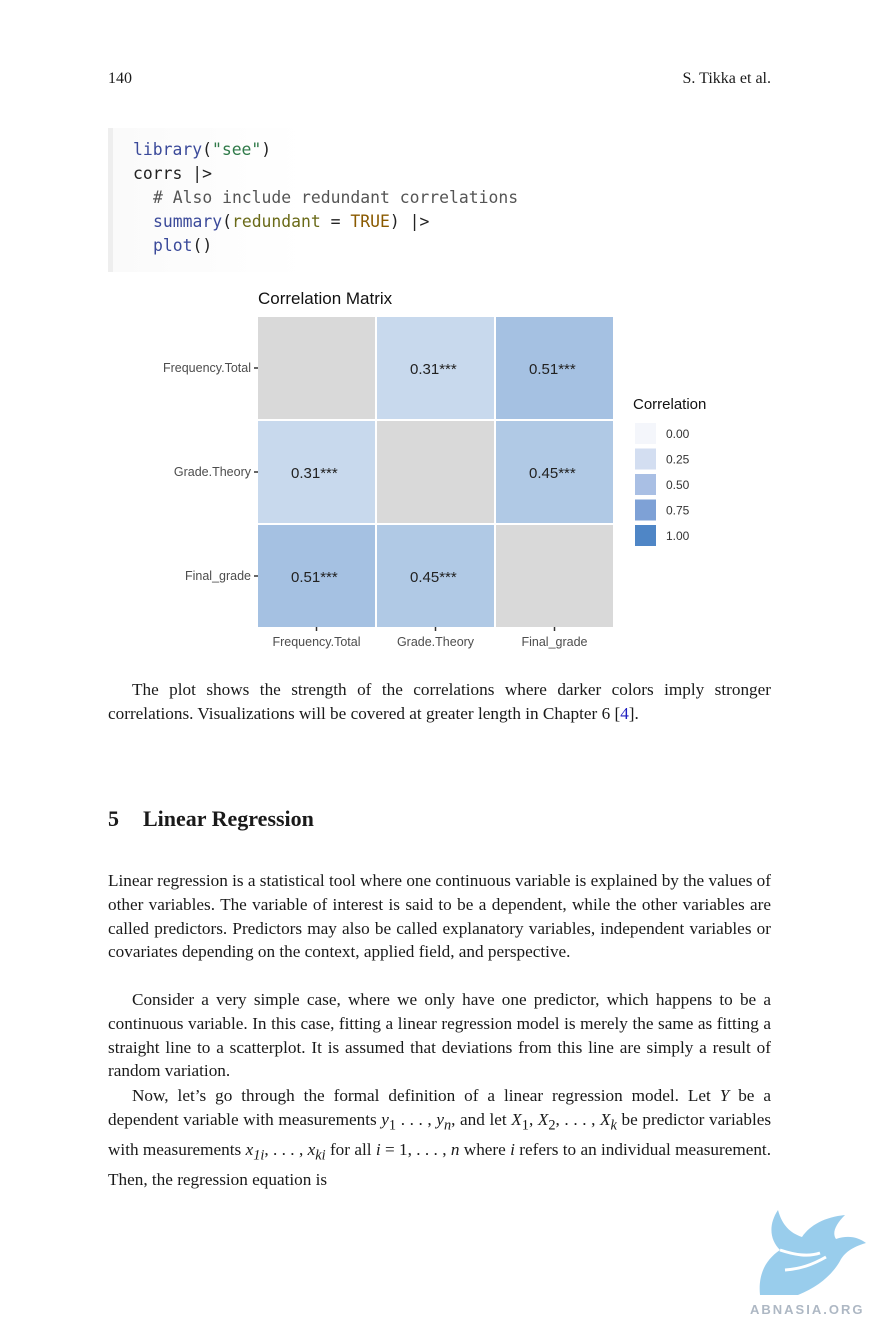  What do you see at coordinates (678, 434) in the screenshot?
I see `legend-label: 0.00` at bounding box center [678, 434].